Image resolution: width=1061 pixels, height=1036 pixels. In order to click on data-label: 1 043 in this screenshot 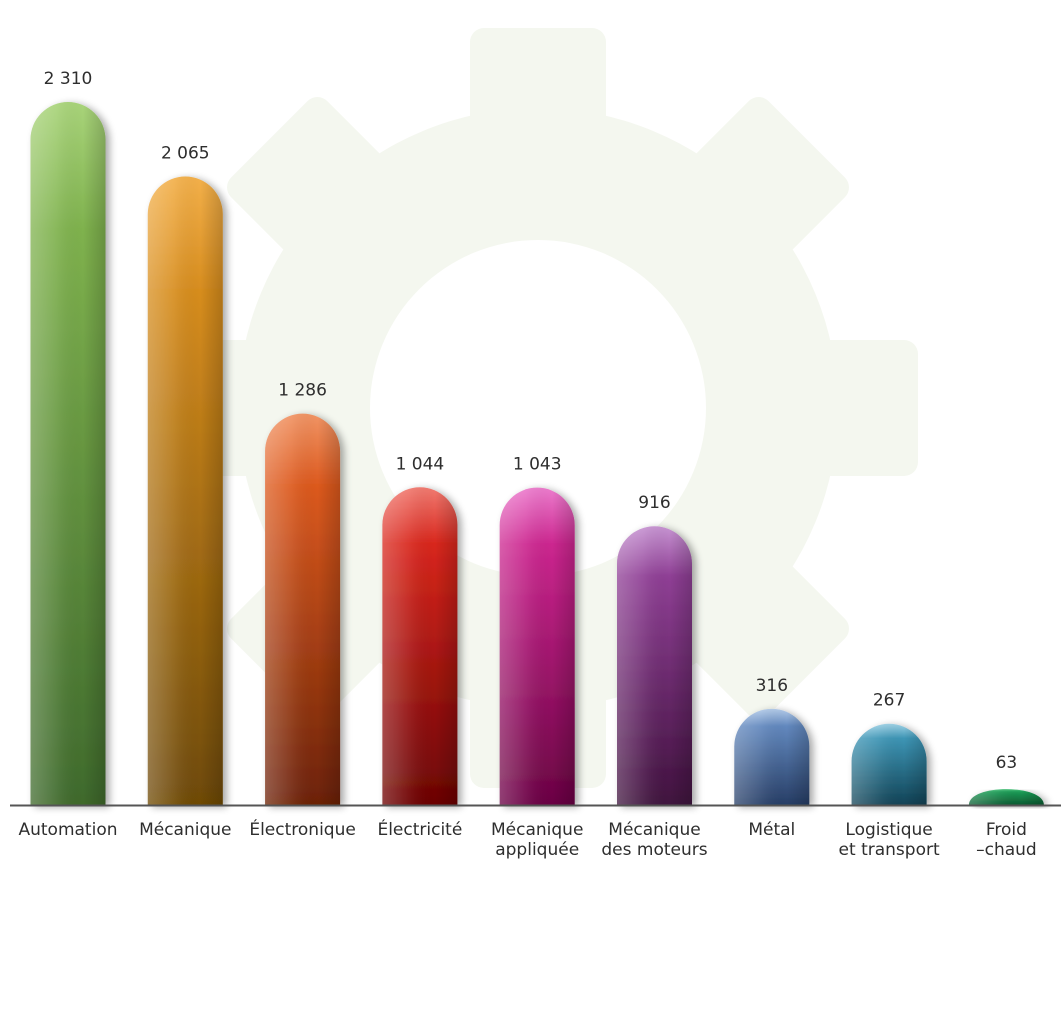, I will do `click(537, 465)`.